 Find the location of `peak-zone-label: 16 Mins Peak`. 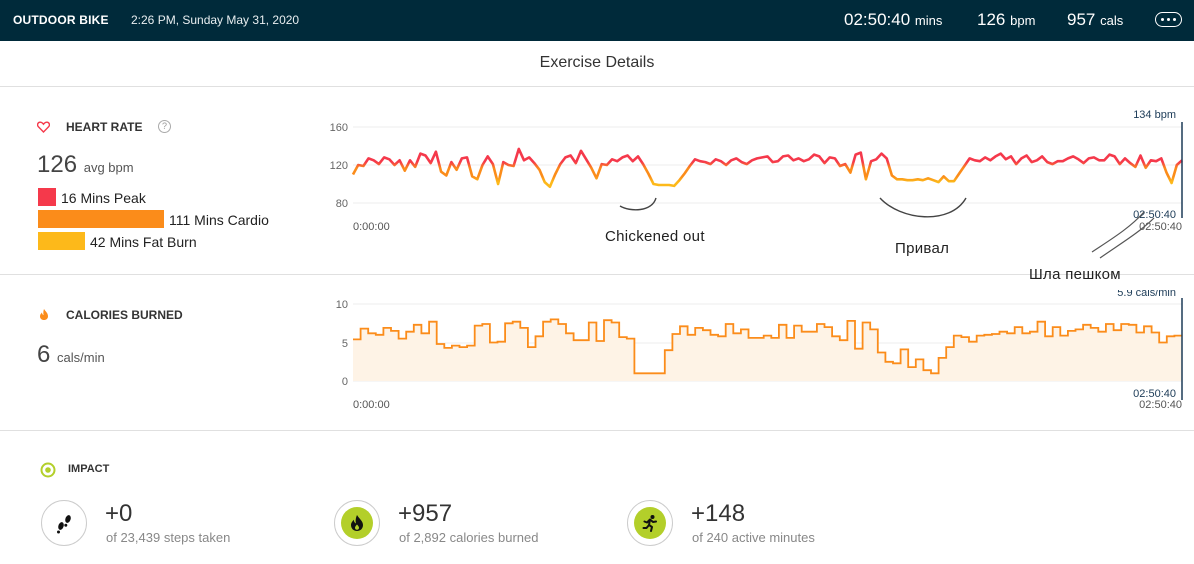

peak-zone-label: 16 Mins Peak is located at coordinates (103, 198).